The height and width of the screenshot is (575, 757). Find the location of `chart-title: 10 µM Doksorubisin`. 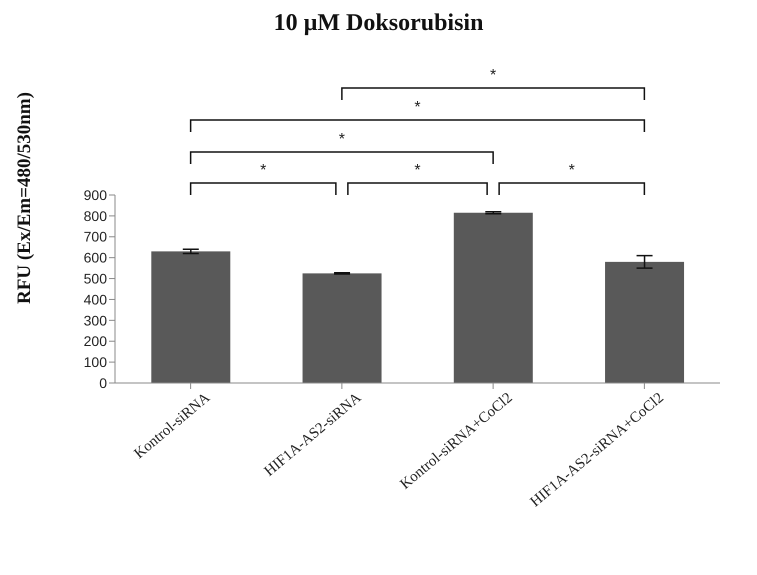

chart-title: 10 µM Doksorubisin is located at coordinates (378, 23).